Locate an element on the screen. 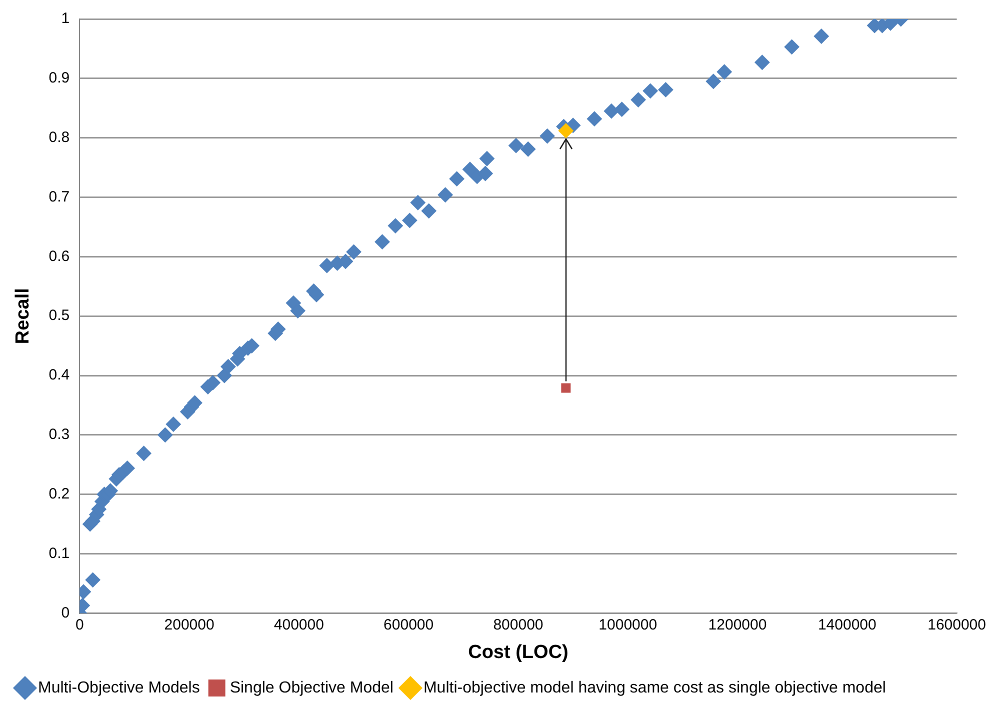 The image size is (989, 712). x-tick-label: 0 is located at coordinates (79, 625).